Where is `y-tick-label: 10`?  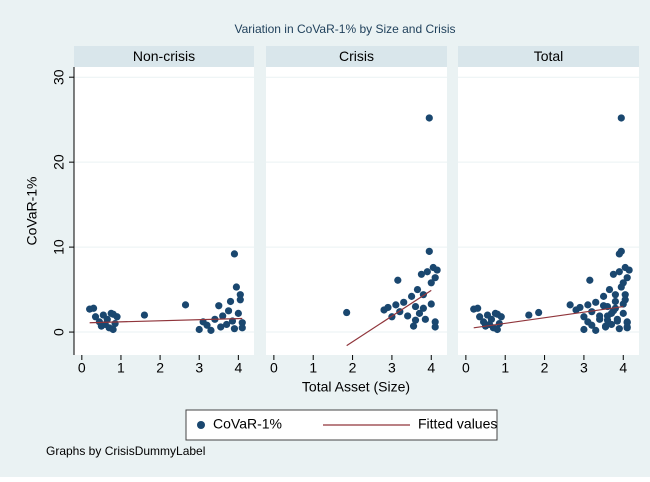 y-tick-label: 10 is located at coordinates (59, 247).